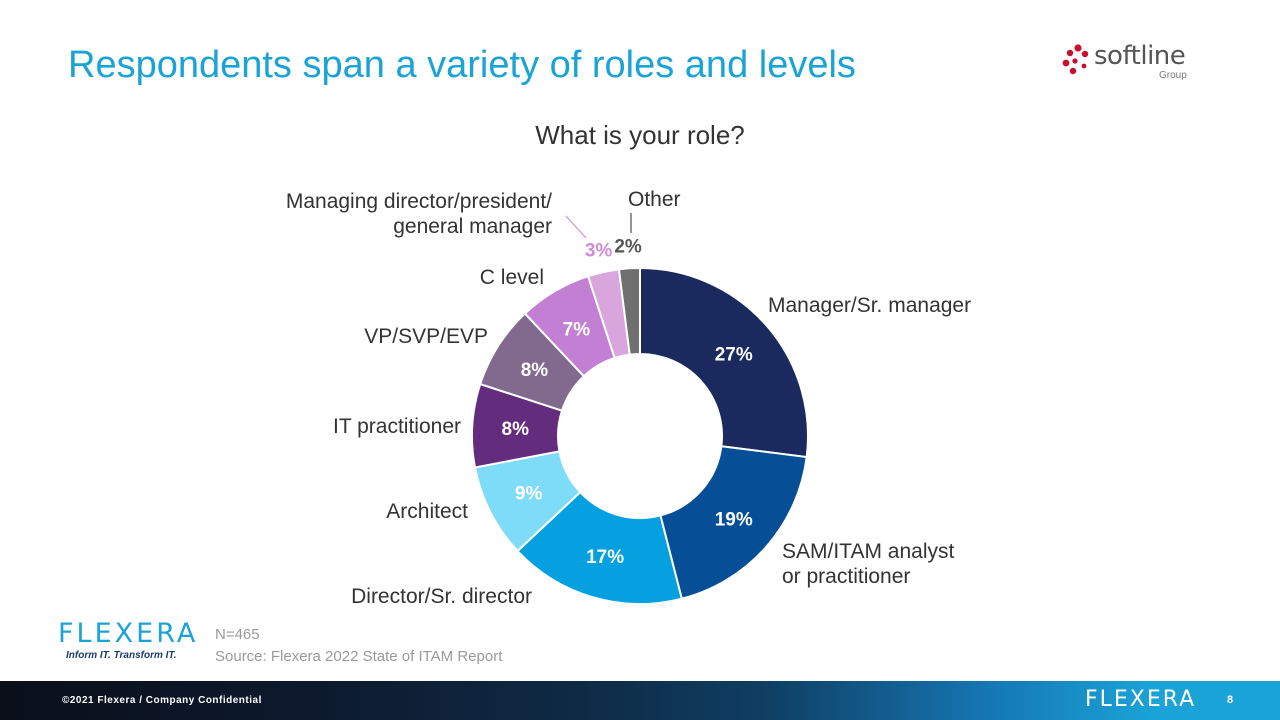 The image size is (1280, 720). Describe the element at coordinates (427, 511) in the screenshot. I see `slice-category-label: Architect` at that location.